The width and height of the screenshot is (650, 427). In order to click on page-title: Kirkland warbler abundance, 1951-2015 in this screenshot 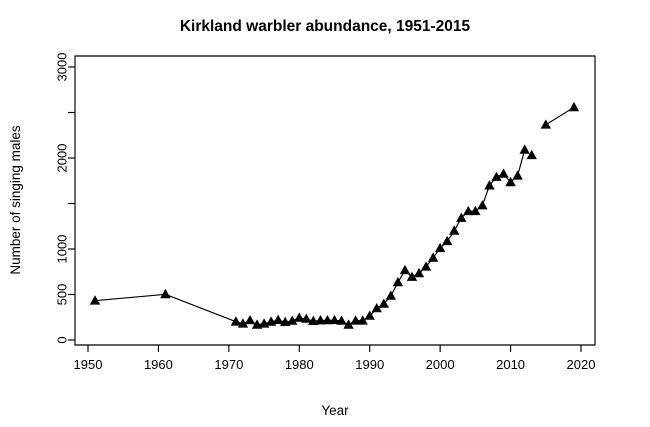, I will do `click(325, 26)`.